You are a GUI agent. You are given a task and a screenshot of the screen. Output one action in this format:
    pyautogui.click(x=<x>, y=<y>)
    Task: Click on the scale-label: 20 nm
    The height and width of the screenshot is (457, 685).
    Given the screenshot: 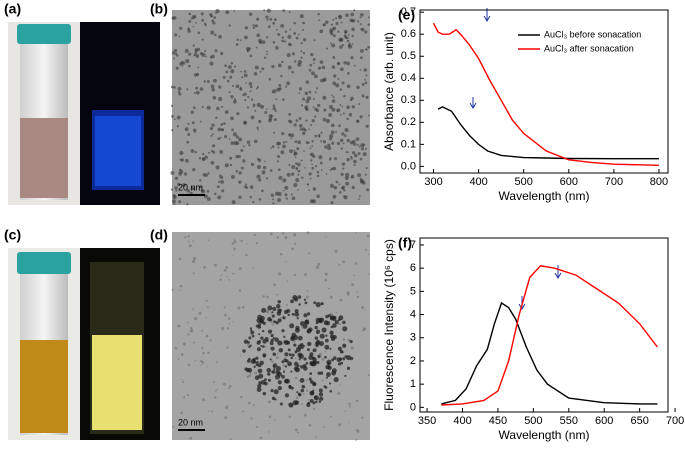 What is the action you would take?
    pyautogui.click(x=190, y=422)
    